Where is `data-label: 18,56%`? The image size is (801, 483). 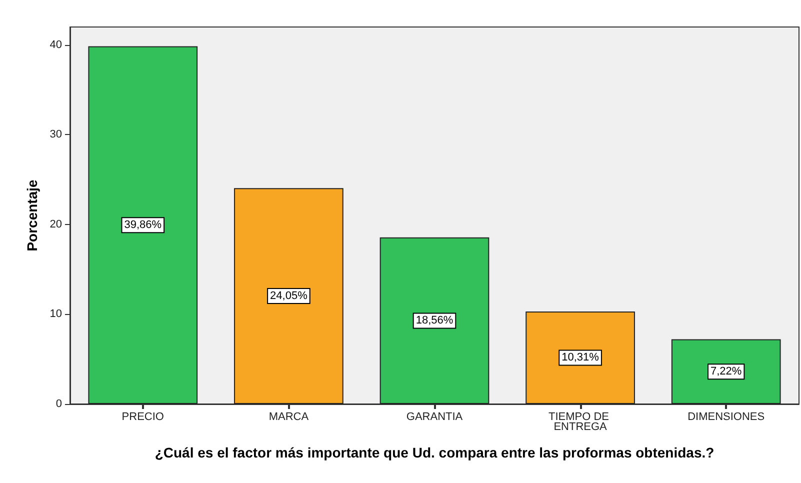
data-label: 18,56% is located at coordinates (435, 320).